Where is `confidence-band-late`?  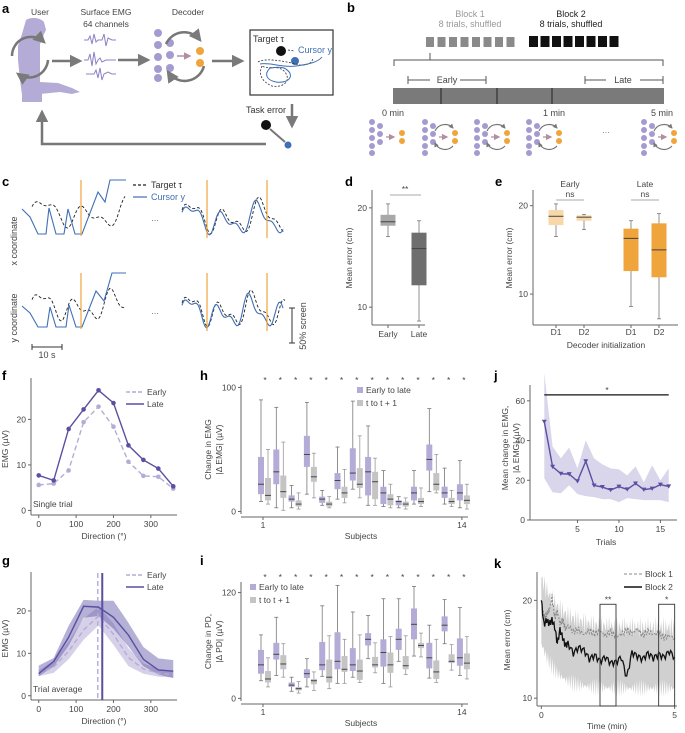 confidence-band-late is located at coordinates (106, 638).